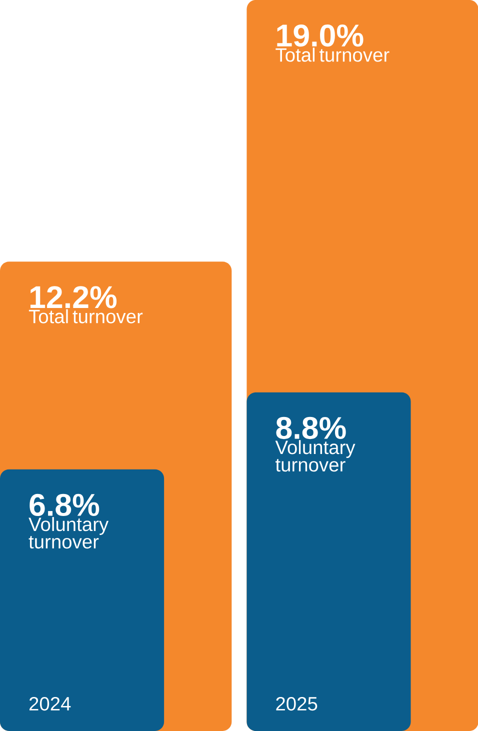  What do you see at coordinates (332, 55) in the screenshot?
I see `text: Total turnover` at bounding box center [332, 55].